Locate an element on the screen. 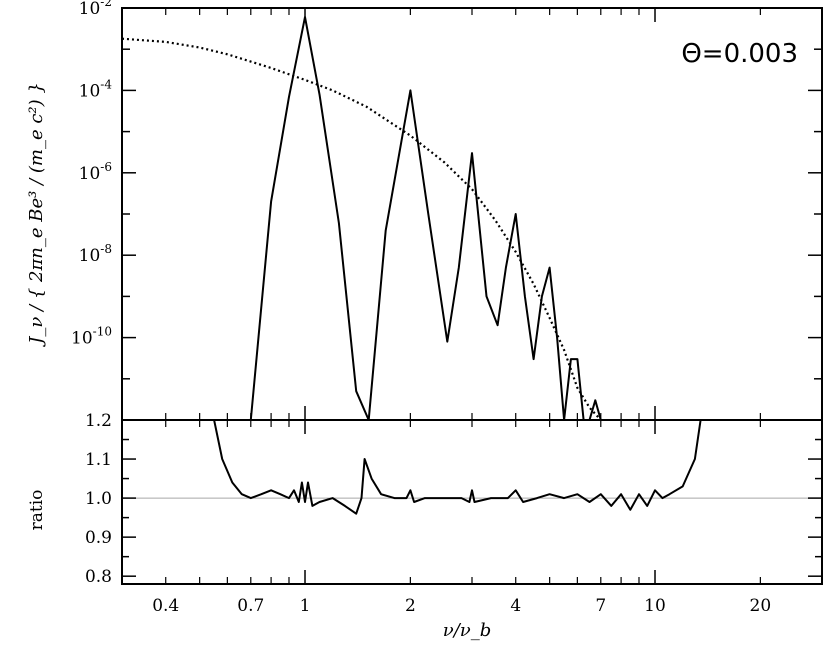 This screenshot has width=830, height=645. x-tick-label: 20 is located at coordinates (761, 606).